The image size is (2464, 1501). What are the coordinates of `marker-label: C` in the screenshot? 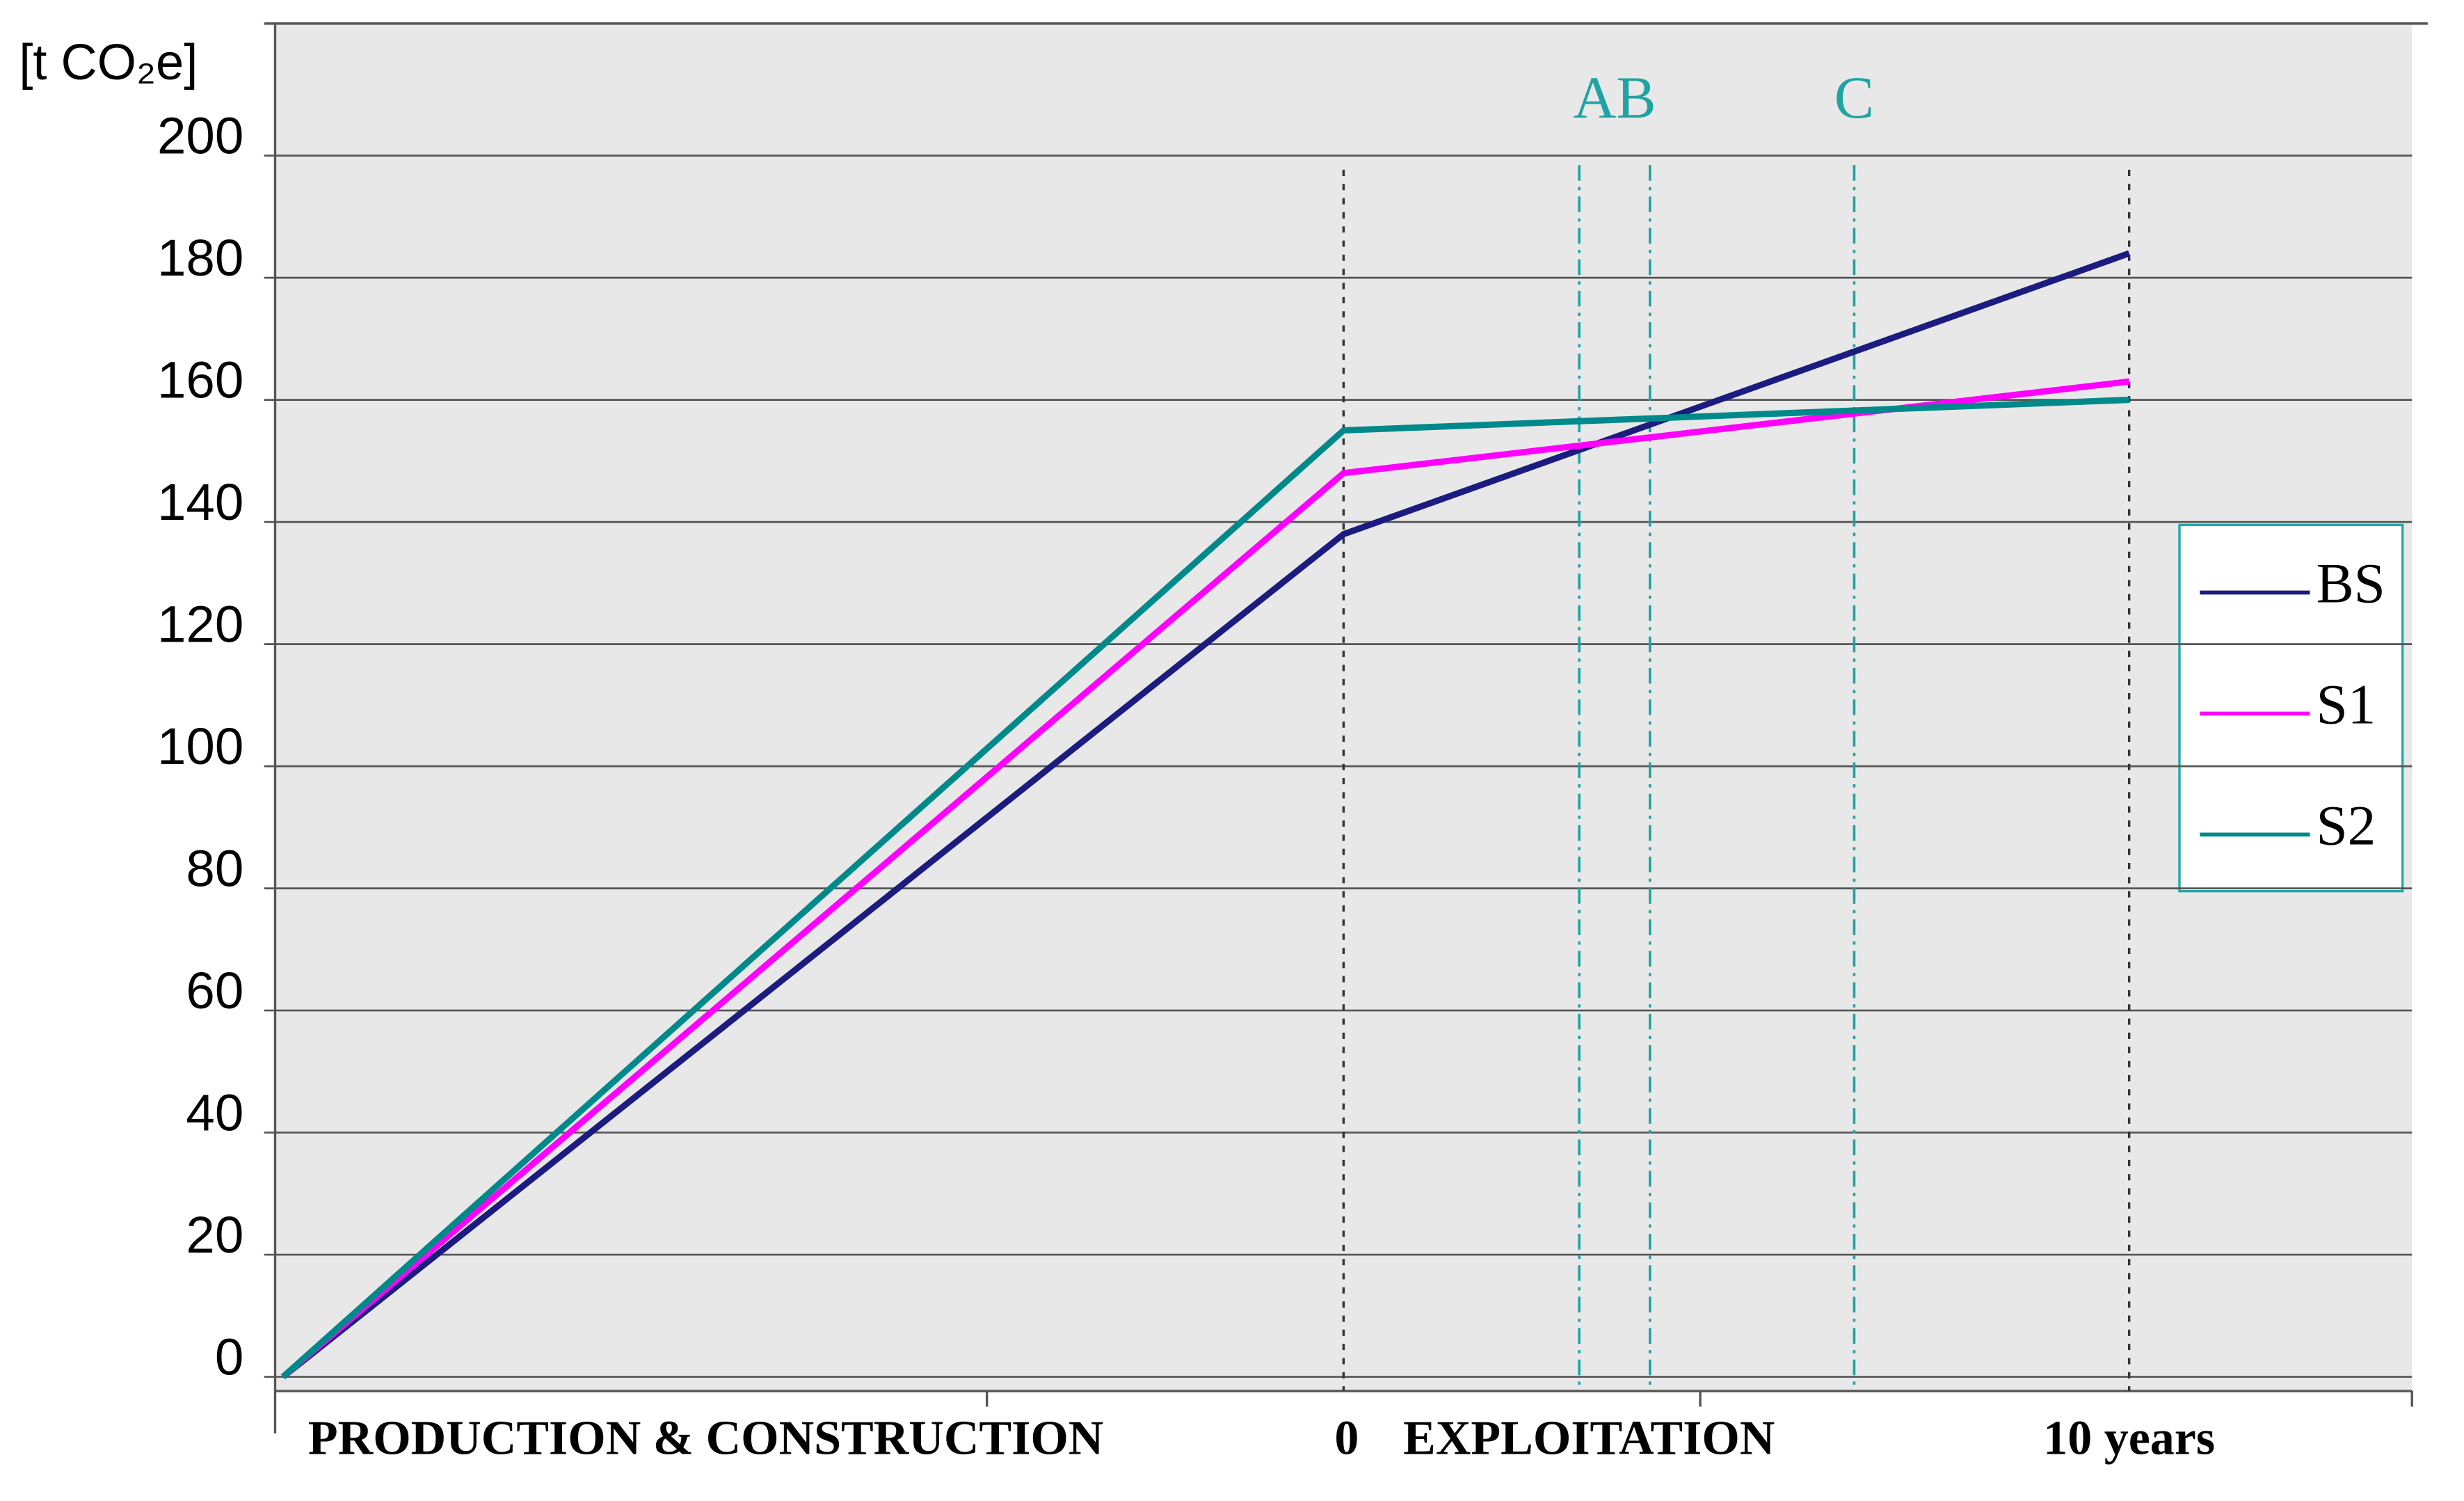 It's located at (1854, 98).